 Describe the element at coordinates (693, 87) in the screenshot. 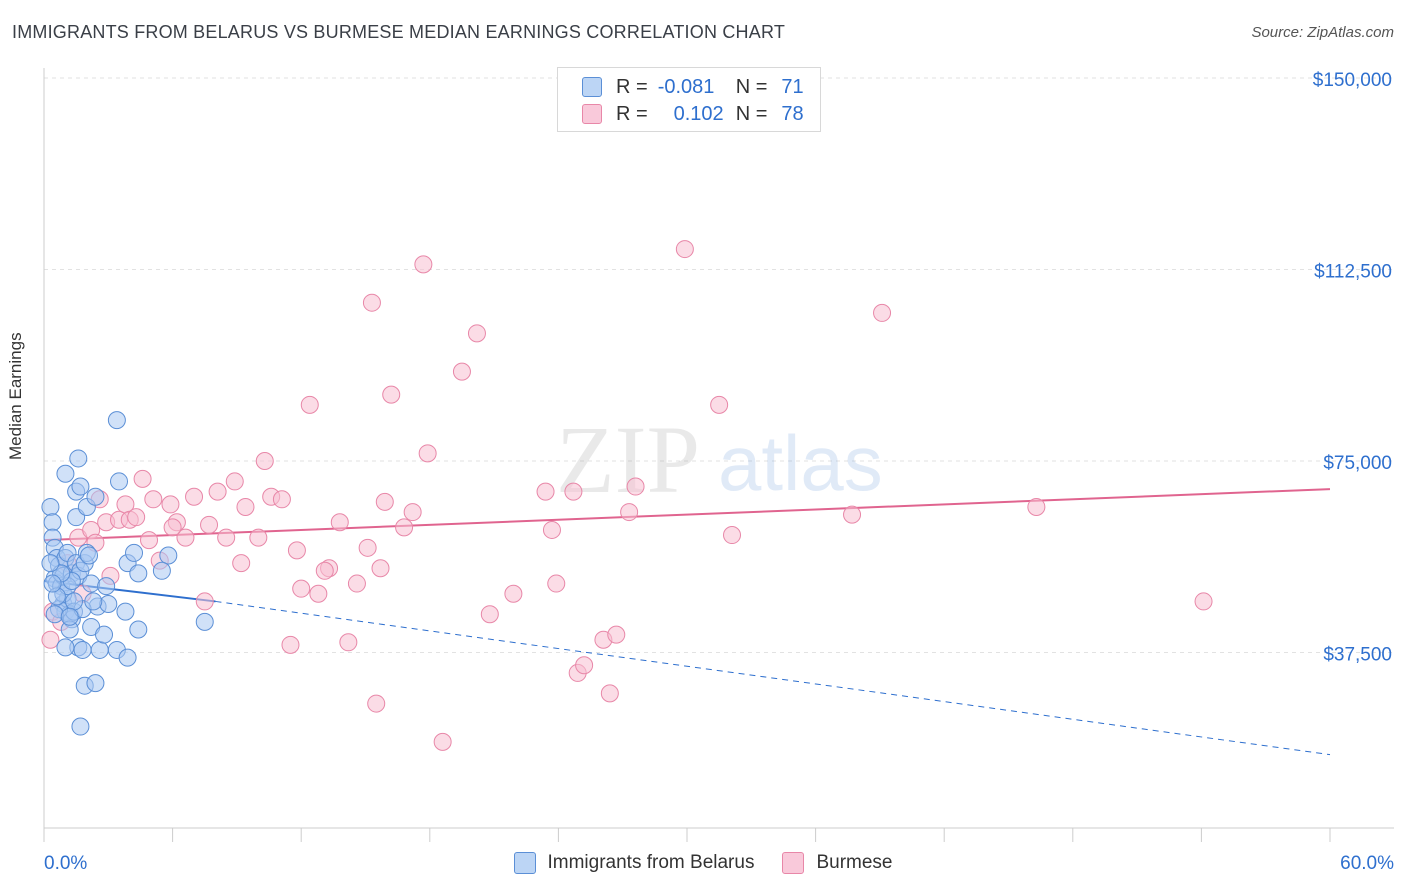

I see `legend-row-belarus: R = -0.081 N = 71` at that location.